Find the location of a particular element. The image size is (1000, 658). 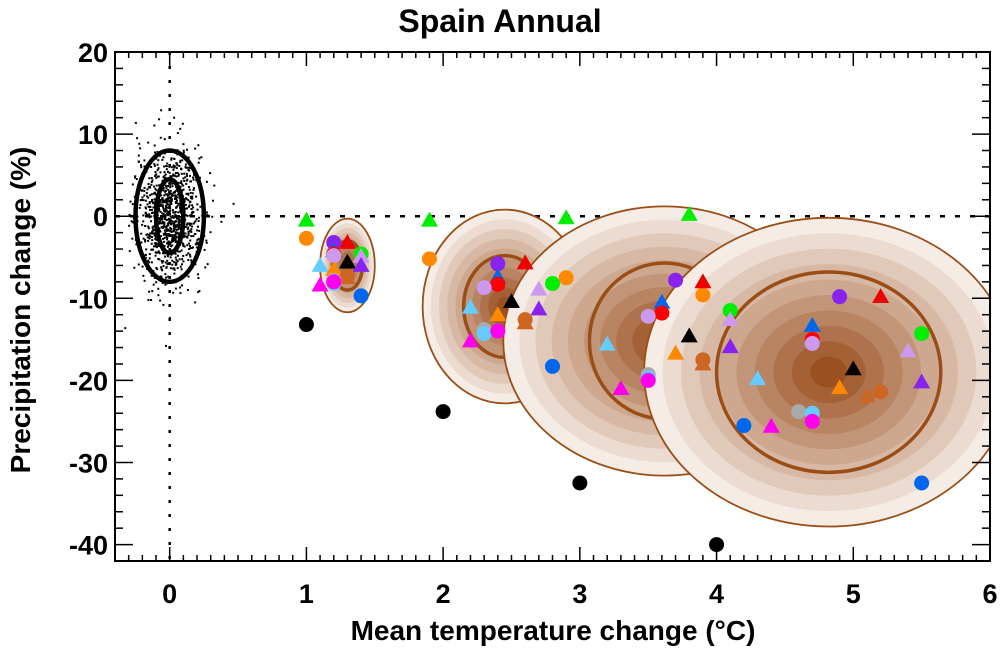

magenta-triangle-marker is located at coordinates (621, 387).